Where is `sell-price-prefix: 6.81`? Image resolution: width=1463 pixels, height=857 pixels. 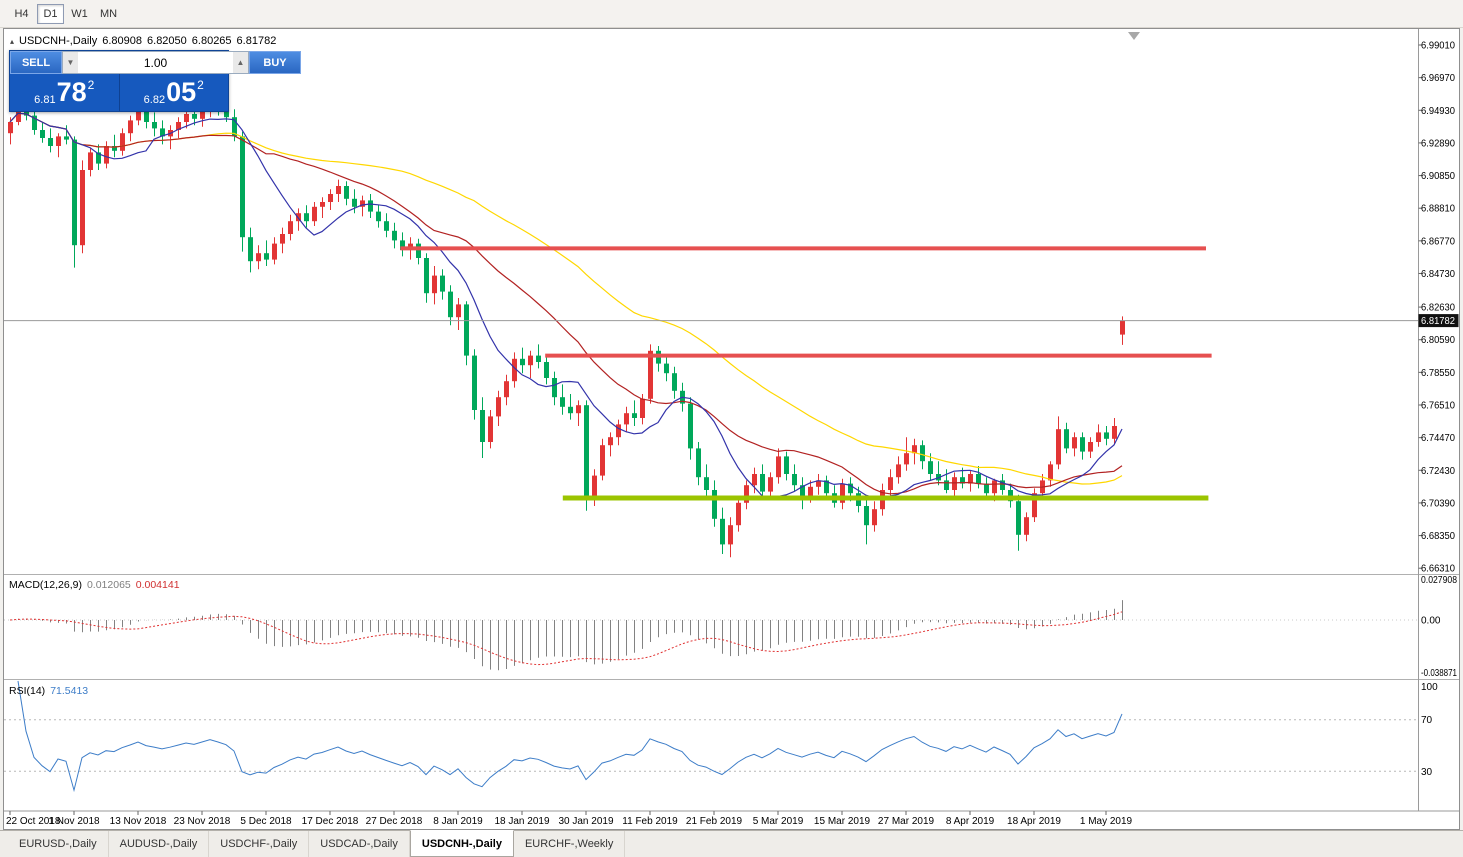
sell-price-prefix: 6.81 is located at coordinates (45, 100).